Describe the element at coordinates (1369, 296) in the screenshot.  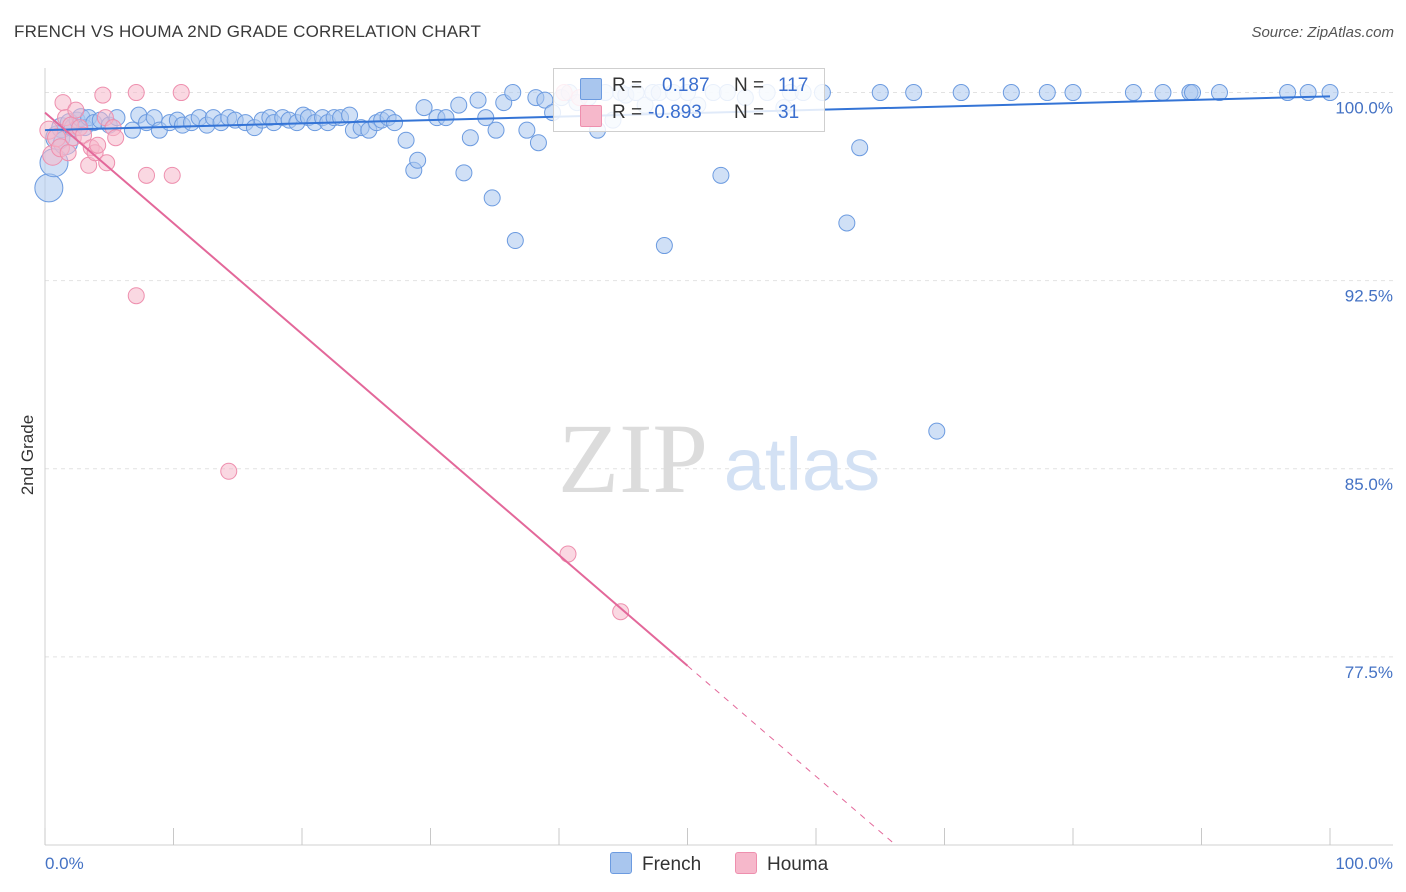
I see `y-tick-label: 92.5%` at that location.